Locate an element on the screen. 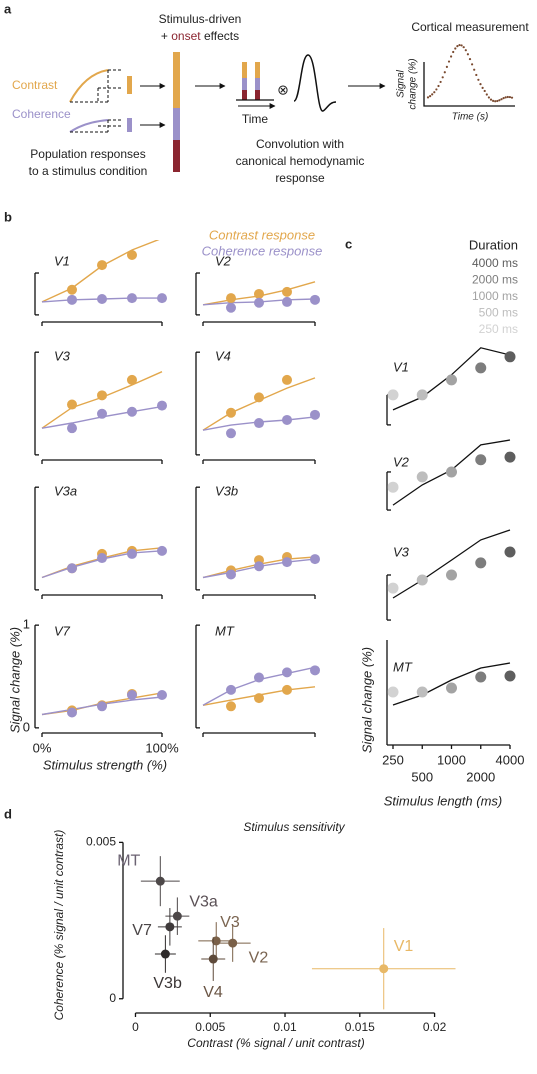 This screenshot has width=537, height=1074. x-tick-label: 500 is located at coordinates (422, 776).